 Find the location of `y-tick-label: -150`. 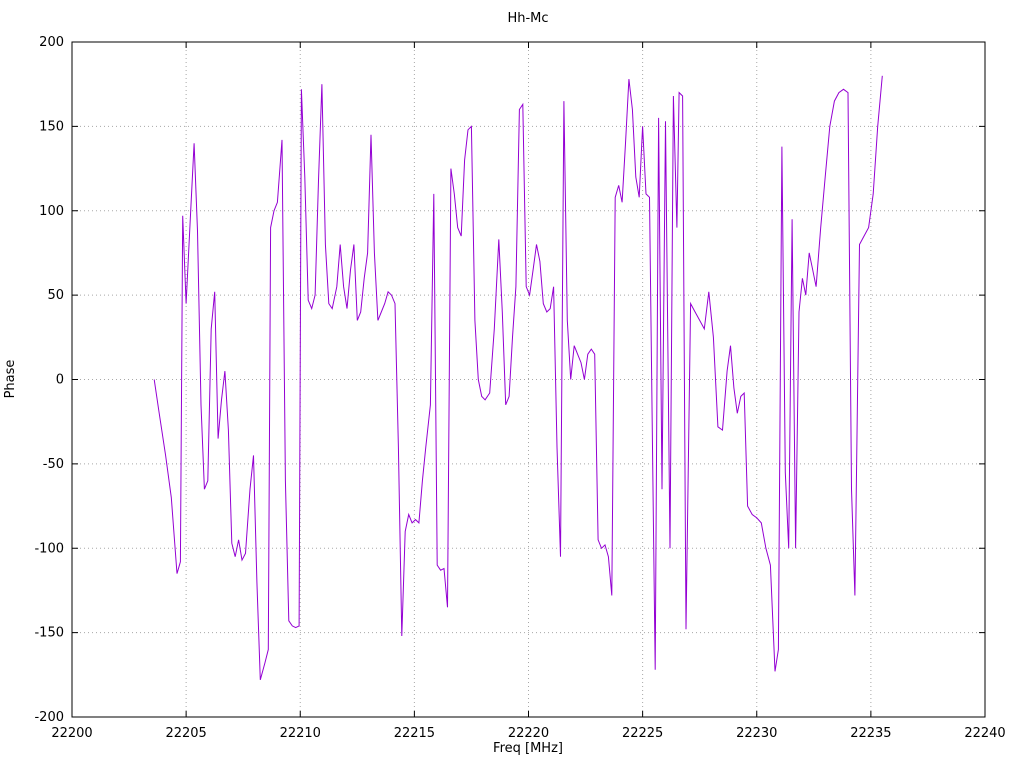

y-tick-label: -150 is located at coordinates (49, 633).